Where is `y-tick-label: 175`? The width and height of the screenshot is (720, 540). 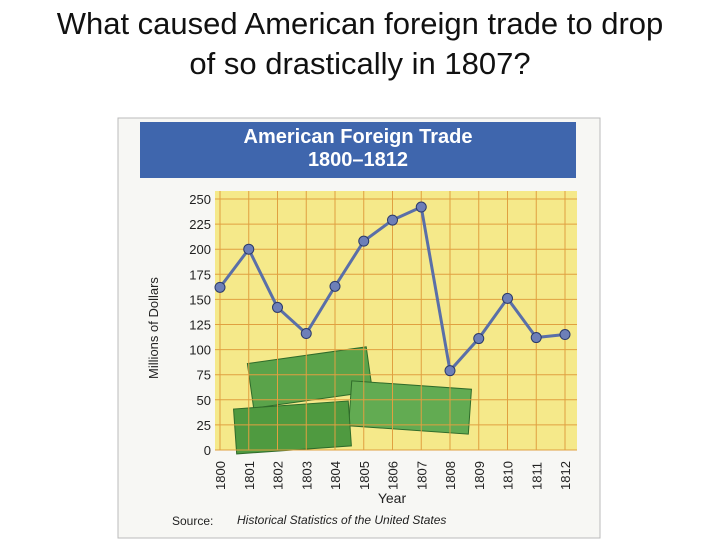 y-tick-label: 175 is located at coordinates (200, 274).